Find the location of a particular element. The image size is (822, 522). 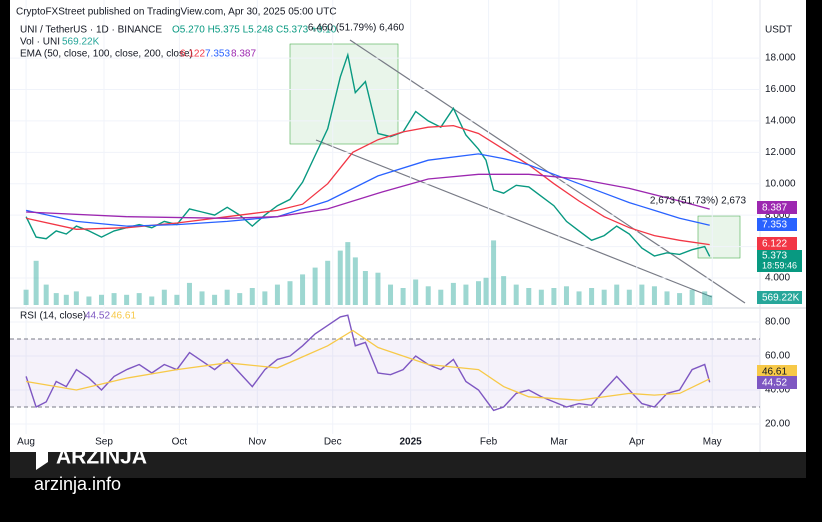

price-tag-label: 44.52 is located at coordinates (774, 383).